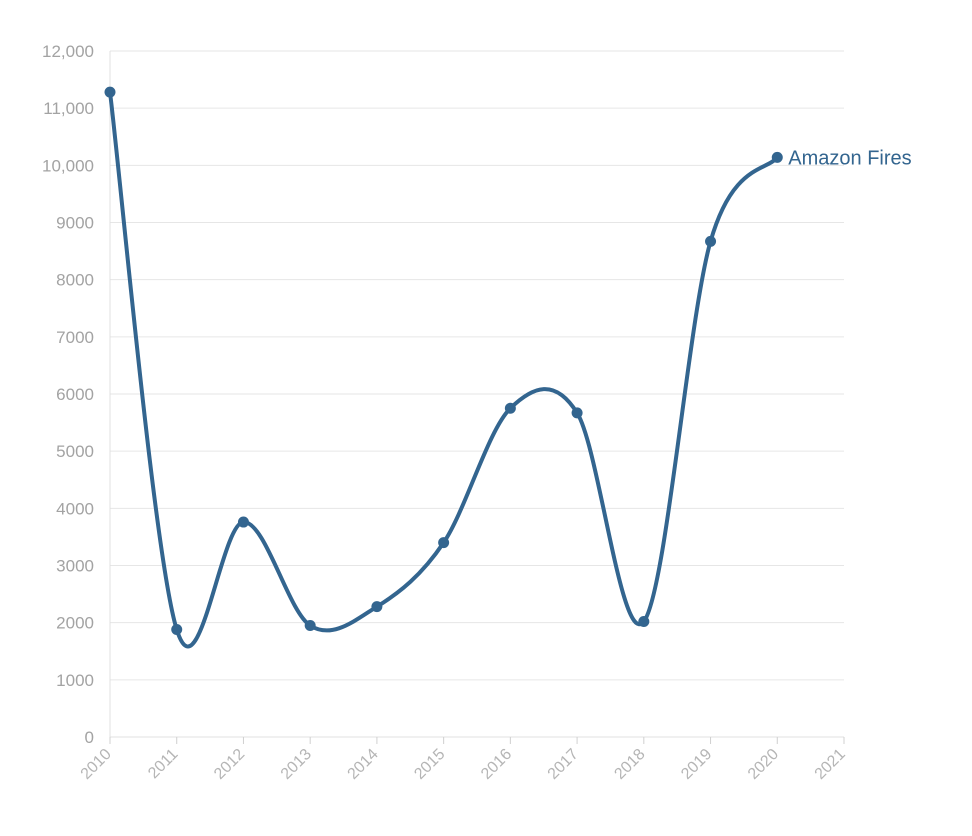  What do you see at coordinates (75, 337) in the screenshot?
I see `y-tick-label: 7000` at bounding box center [75, 337].